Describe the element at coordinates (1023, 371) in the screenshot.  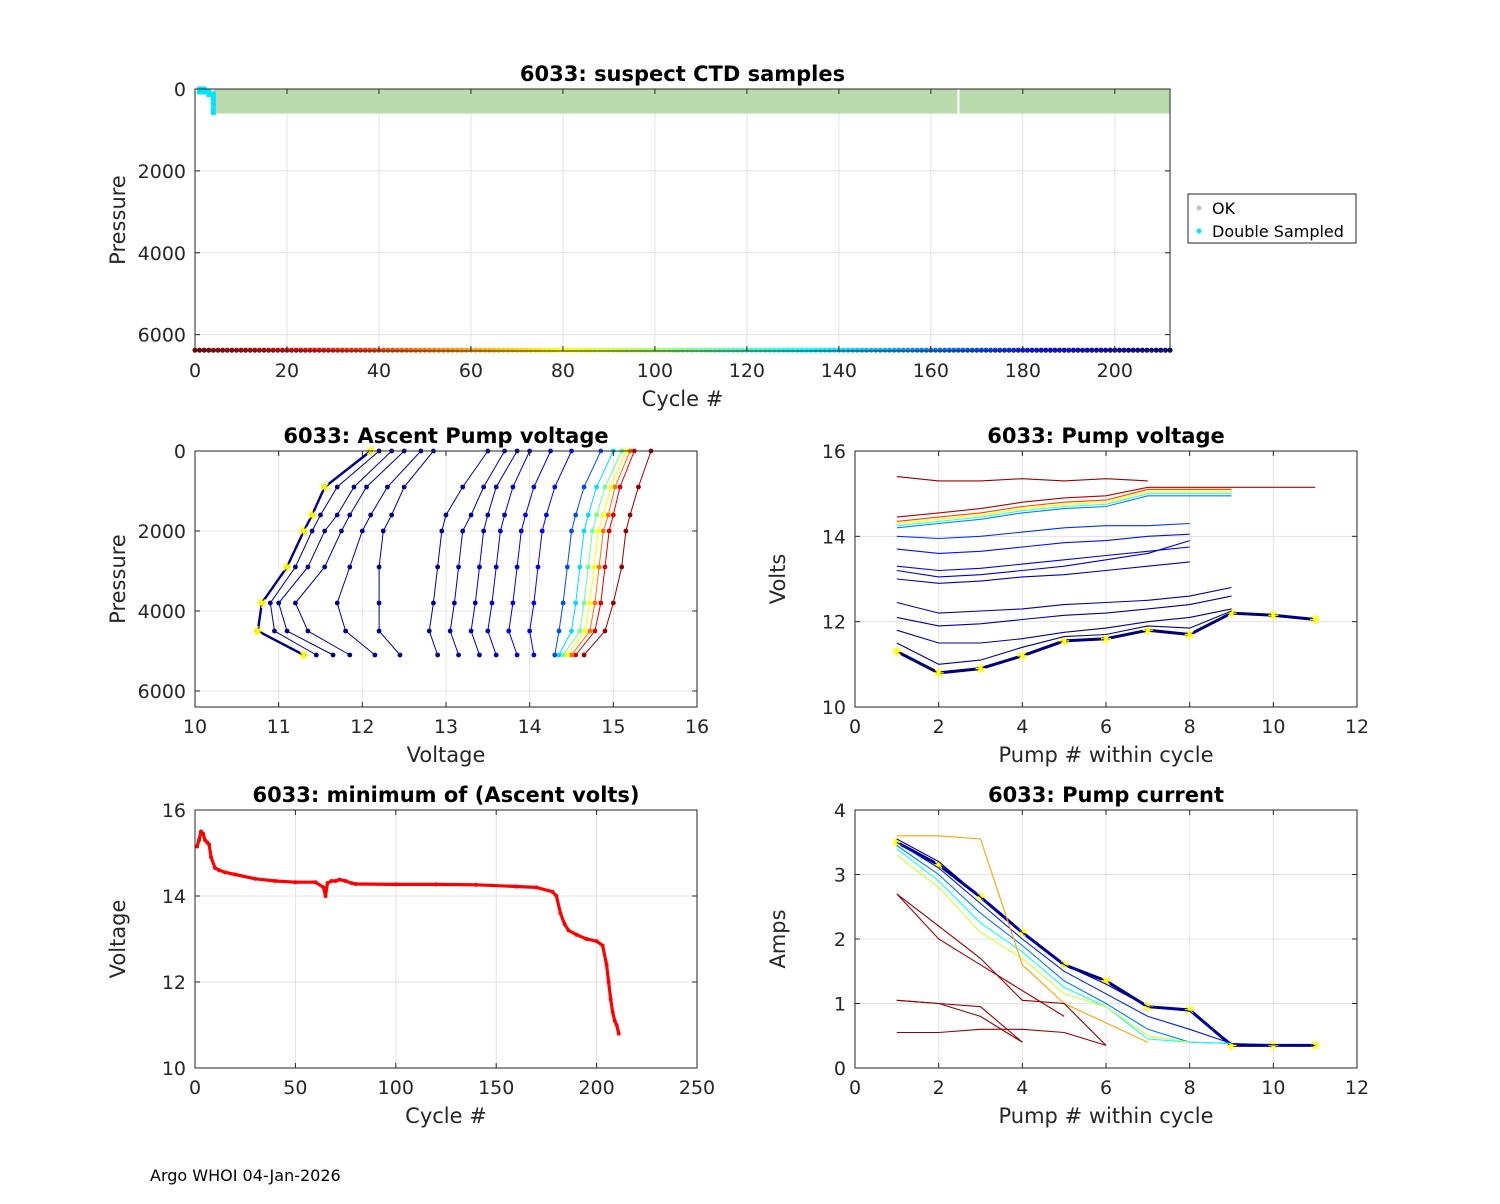
I see `x-tick-label: 180` at that location.